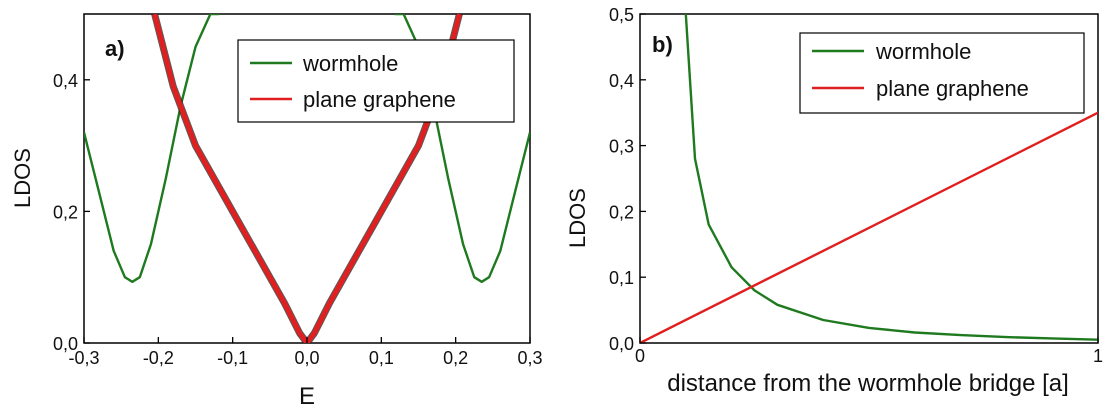 The image size is (1111, 412). What do you see at coordinates (350, 63) in the screenshot?
I see `legend-label-wormhole-a: wormhole` at bounding box center [350, 63].